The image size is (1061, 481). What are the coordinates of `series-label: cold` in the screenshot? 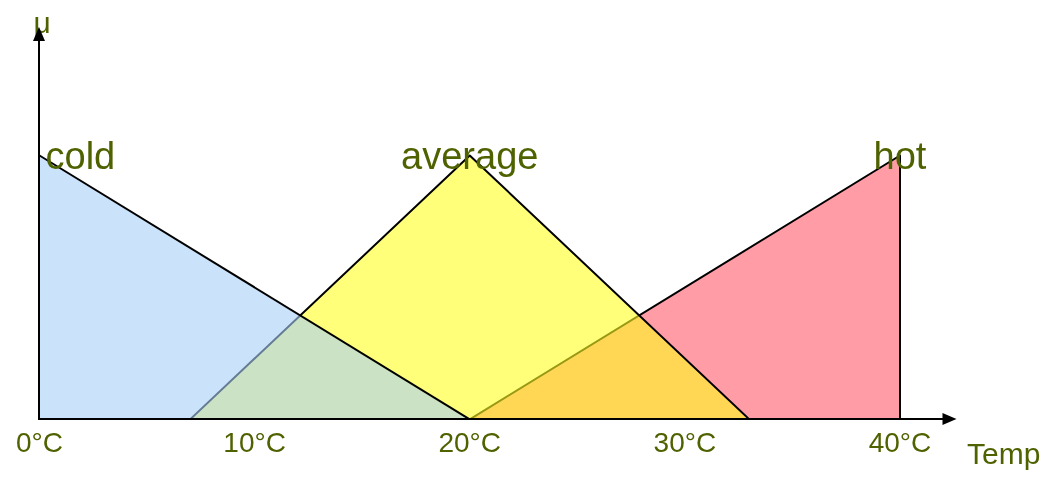 It's located at (80, 155).